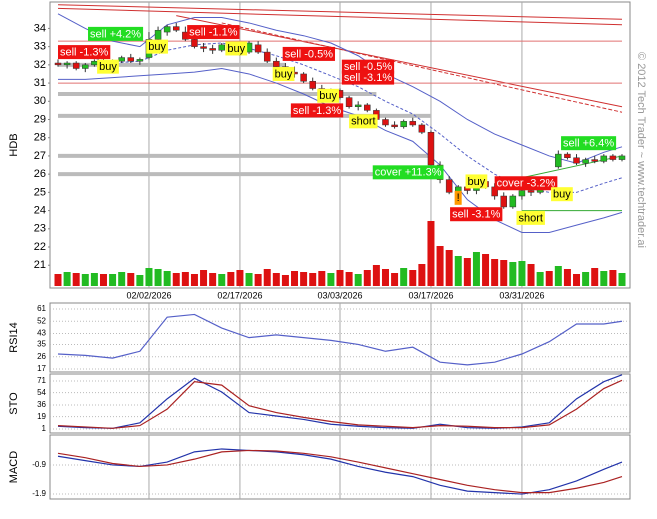 This screenshot has height=519, width=657. What do you see at coordinates (41, 344) in the screenshot?
I see `y-tick-label: 35` at bounding box center [41, 344].